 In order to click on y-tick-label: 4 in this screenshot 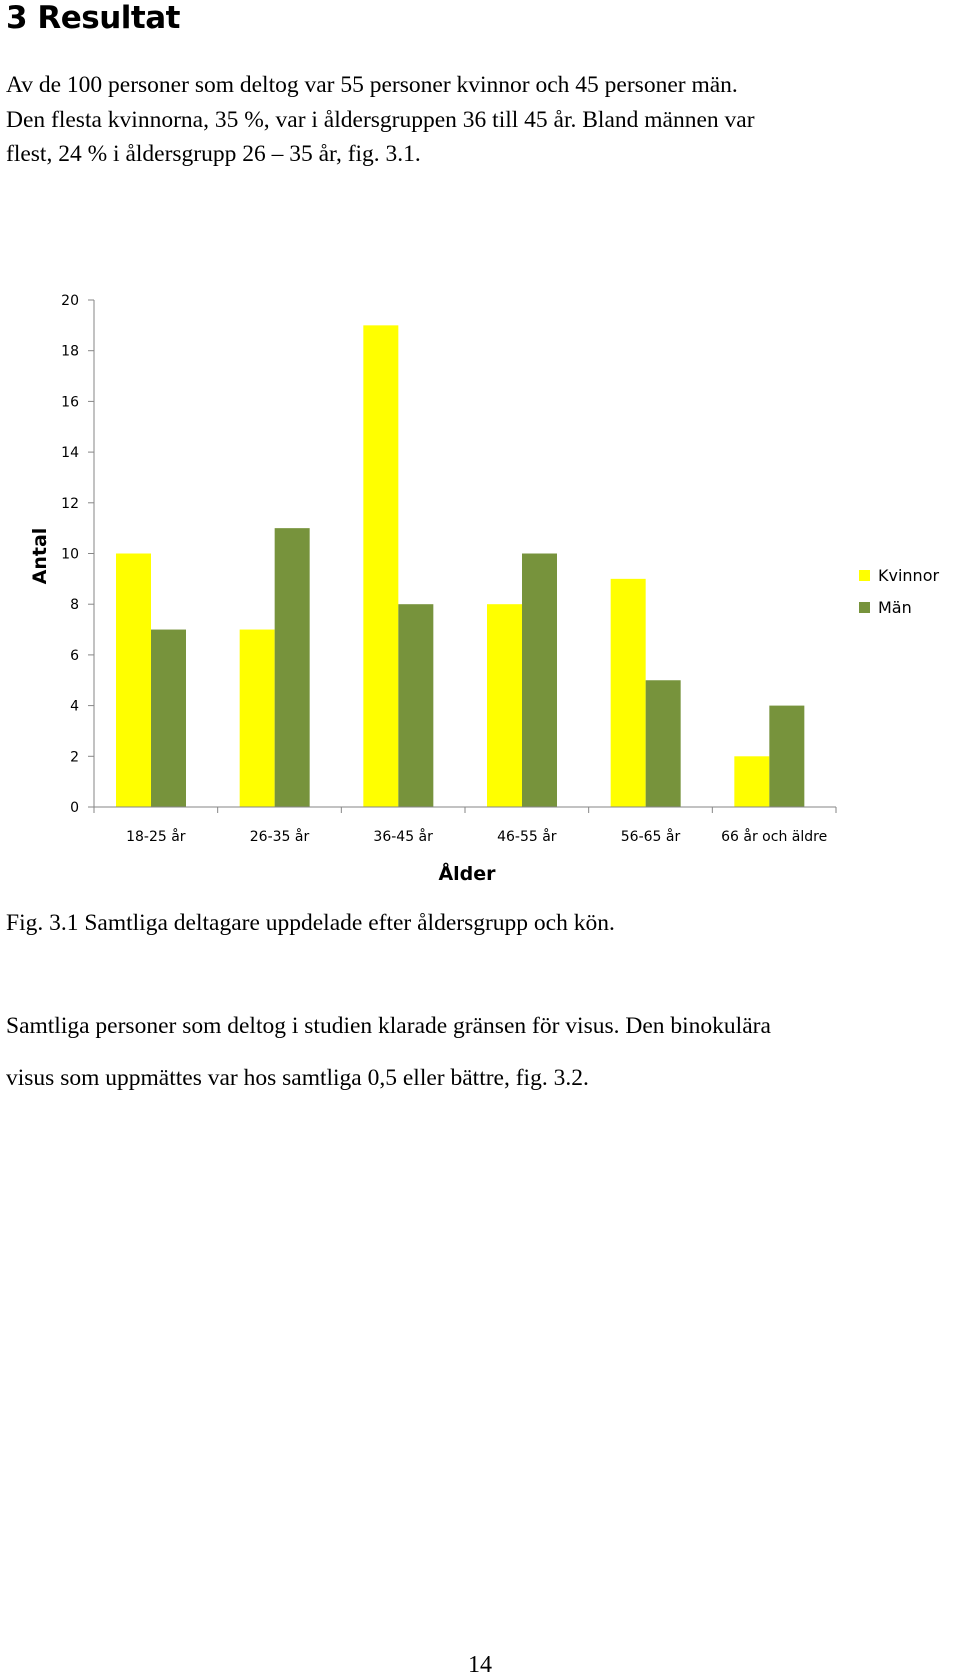, I will do `click(74, 707)`.